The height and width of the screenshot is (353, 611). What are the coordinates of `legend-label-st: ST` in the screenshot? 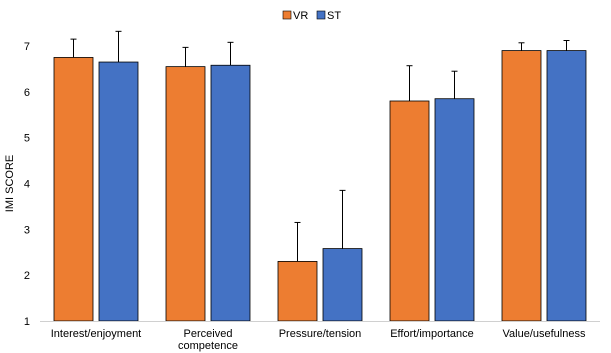 It's located at (334, 16).